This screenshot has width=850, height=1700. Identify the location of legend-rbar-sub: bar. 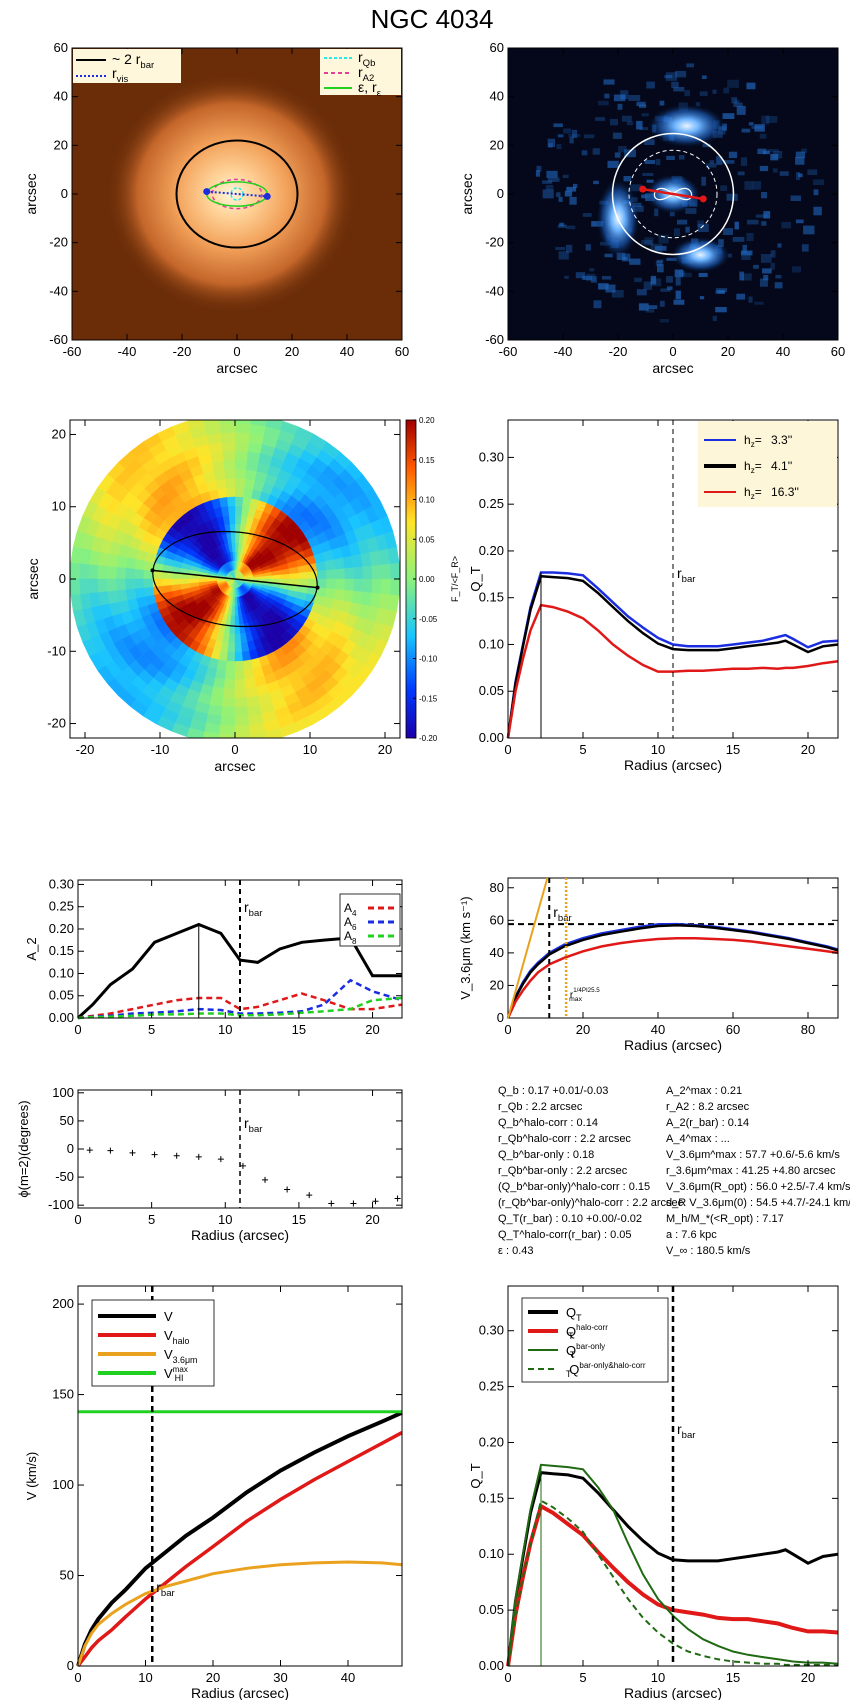
(147, 65).